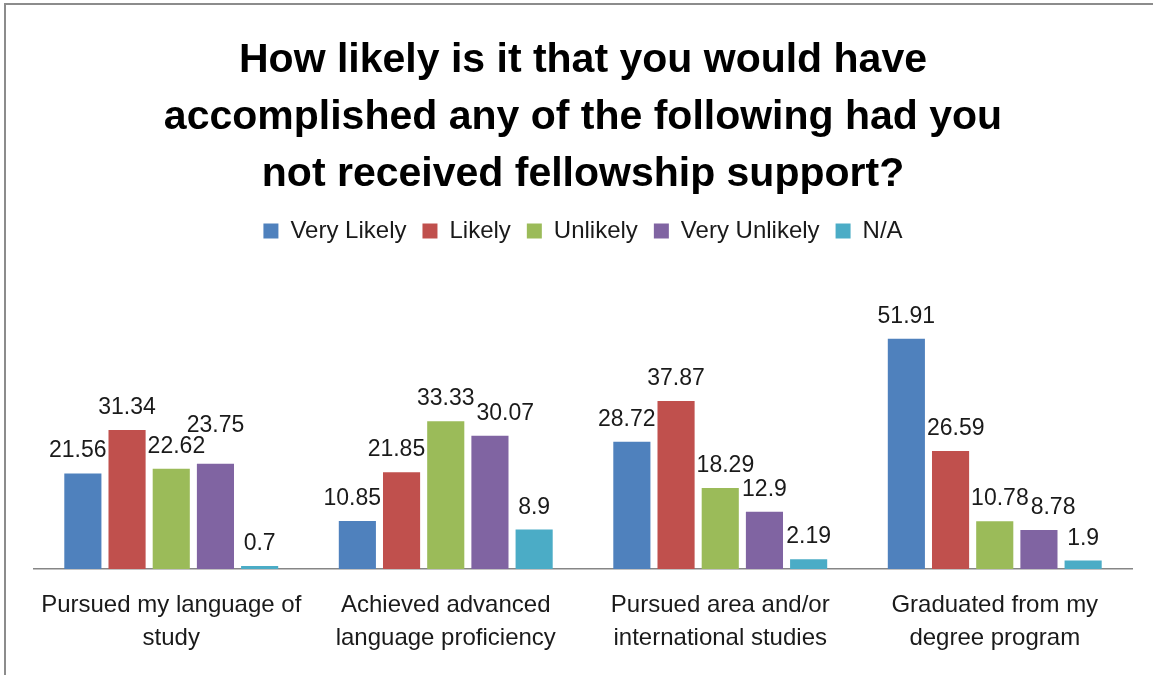  I want to click on data-label: 12.9, so click(764, 487).